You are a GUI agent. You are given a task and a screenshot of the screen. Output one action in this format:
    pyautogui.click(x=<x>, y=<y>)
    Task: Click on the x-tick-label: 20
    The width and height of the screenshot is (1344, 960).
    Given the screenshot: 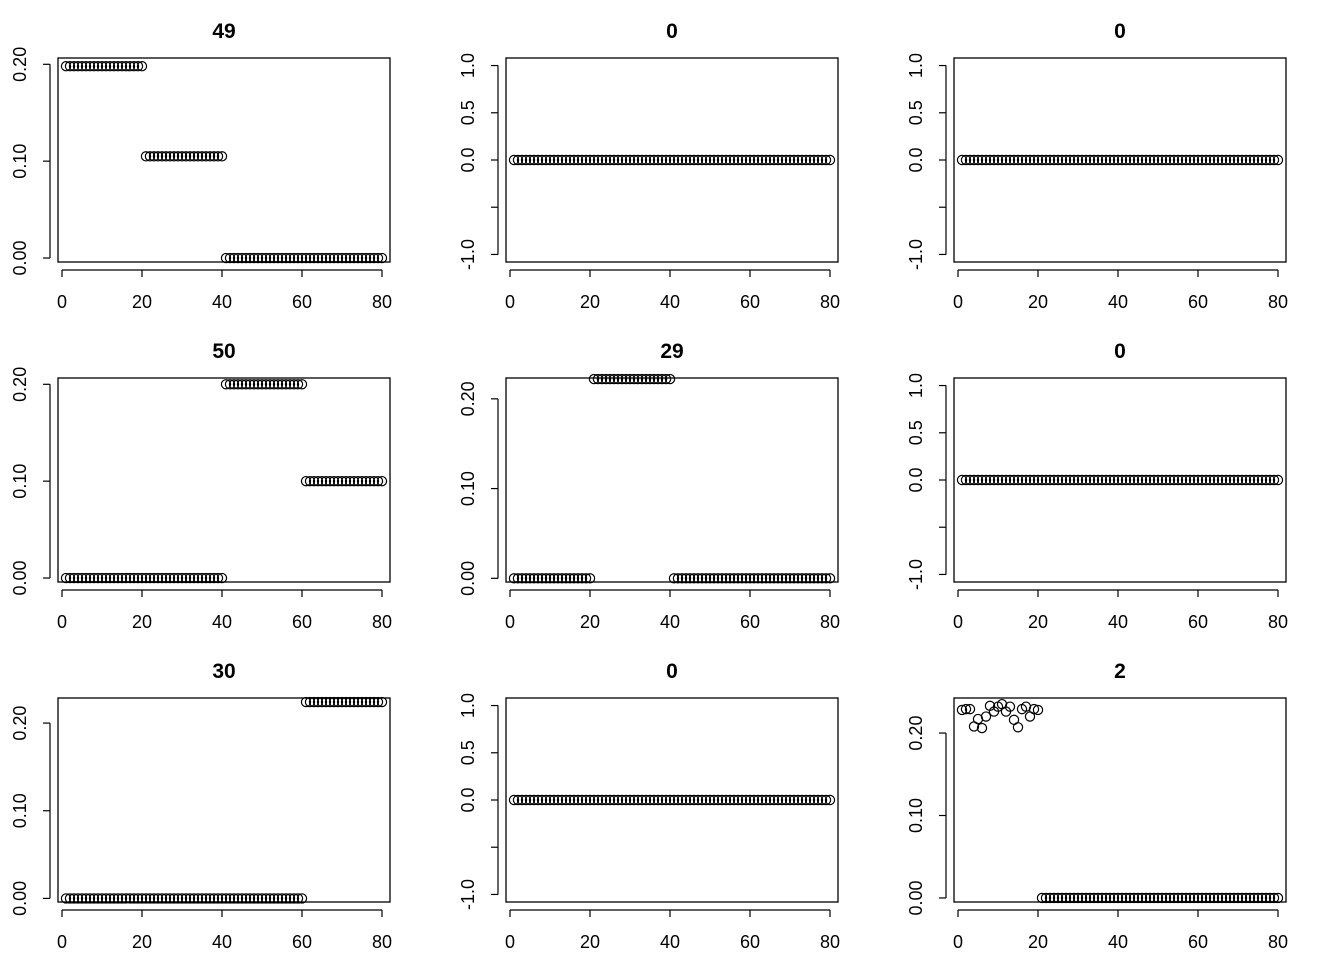 What is the action you would take?
    pyautogui.click(x=1038, y=622)
    